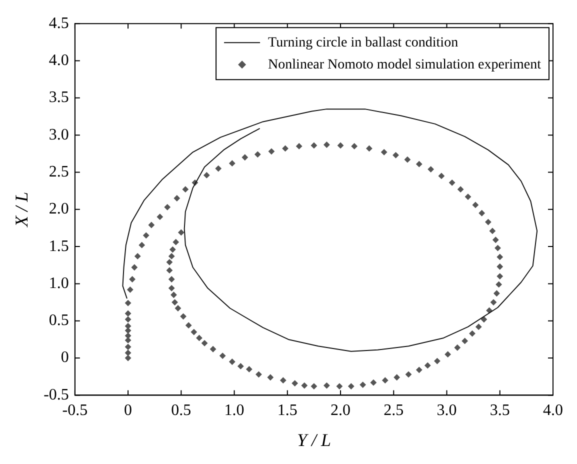 This screenshot has height=464, width=577. Describe the element at coordinates (500, 411) in the screenshot. I see `x-tick-label: 3.5` at that location.